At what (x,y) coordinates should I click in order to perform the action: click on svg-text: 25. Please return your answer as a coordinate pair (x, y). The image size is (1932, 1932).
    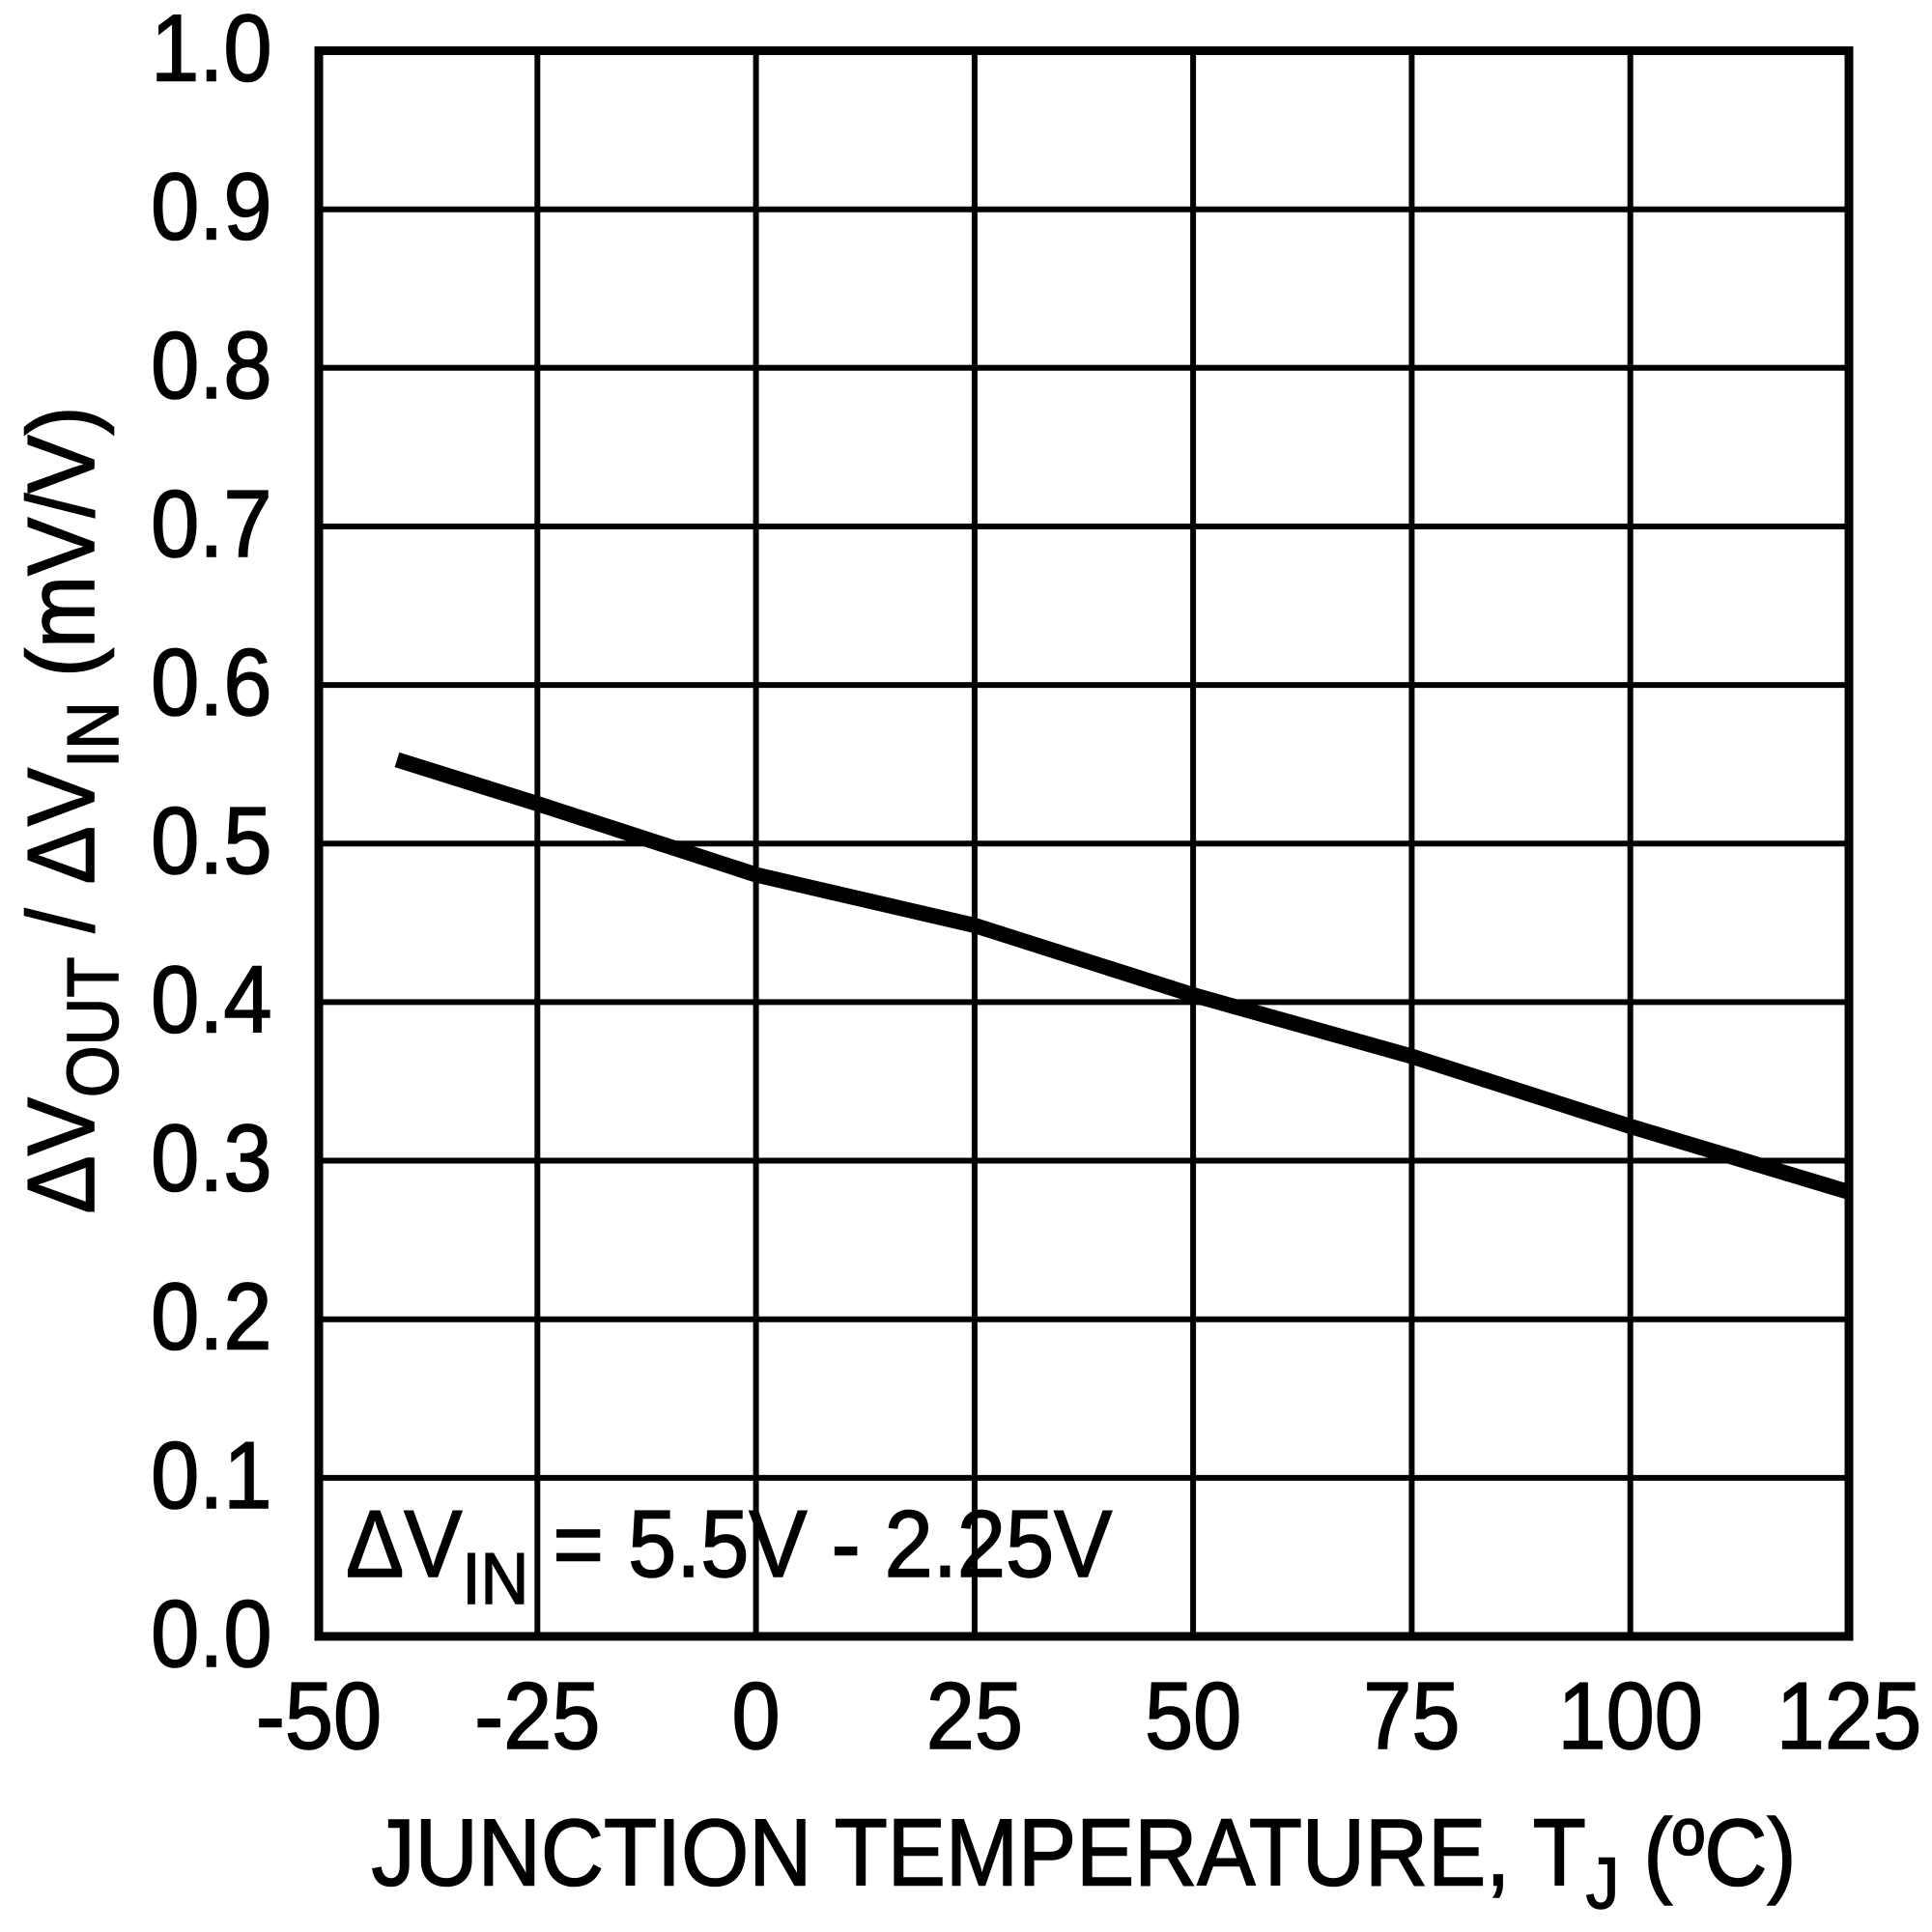
    Looking at the image, I should click on (974, 1716).